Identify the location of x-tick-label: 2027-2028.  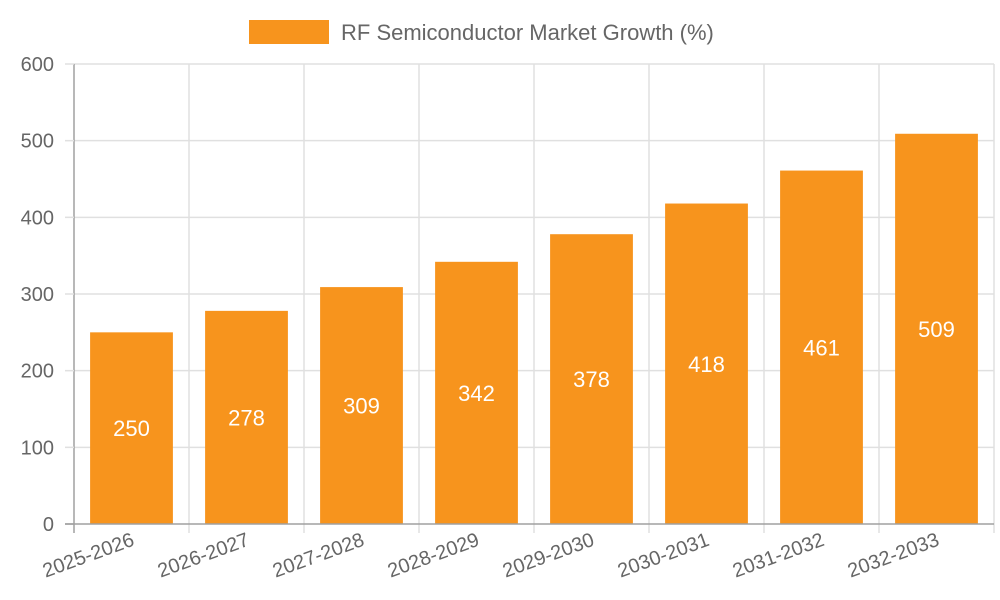
(318, 555).